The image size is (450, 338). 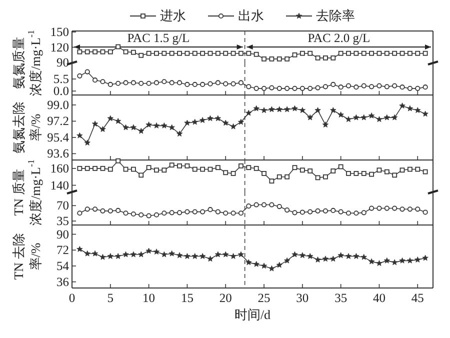 I want to click on y-tick-label: 90, so click(x=62, y=62).